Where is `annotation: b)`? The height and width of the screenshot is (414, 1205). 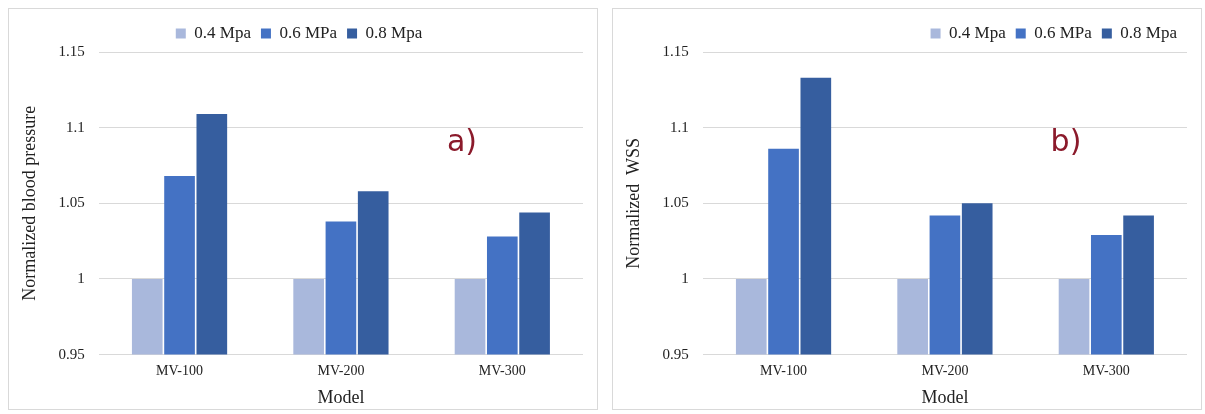
annotation: b) is located at coordinates (1066, 140).